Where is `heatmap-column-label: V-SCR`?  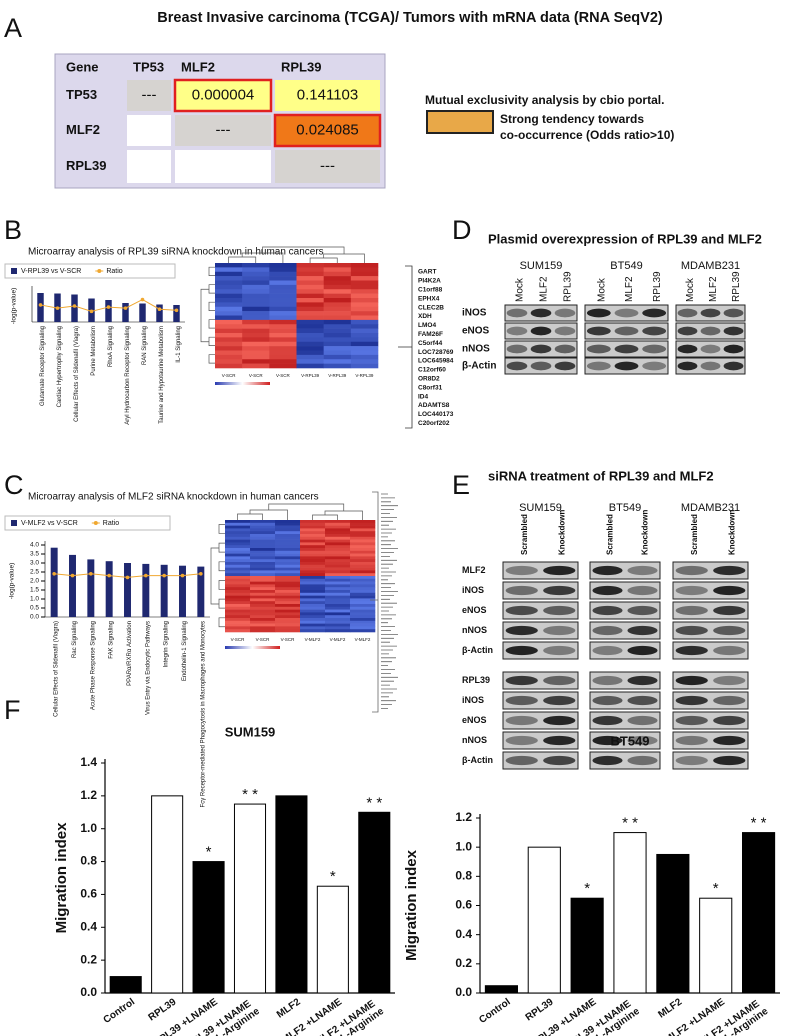
heatmap-column-label: V-SCR is located at coordinates (288, 639).